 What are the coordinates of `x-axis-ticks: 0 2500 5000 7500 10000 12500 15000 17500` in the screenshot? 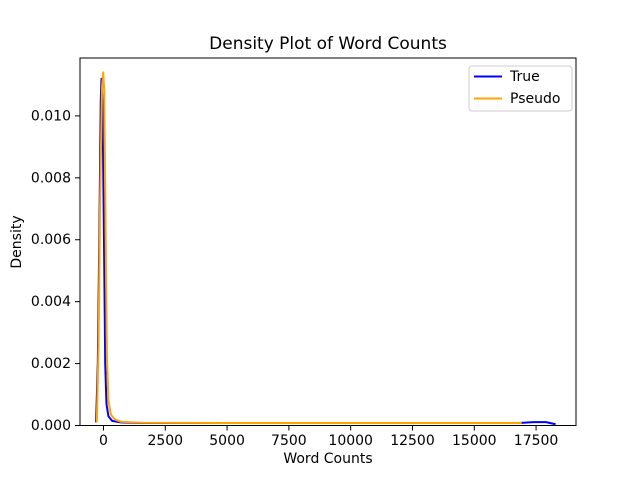 It's located at (329, 437).